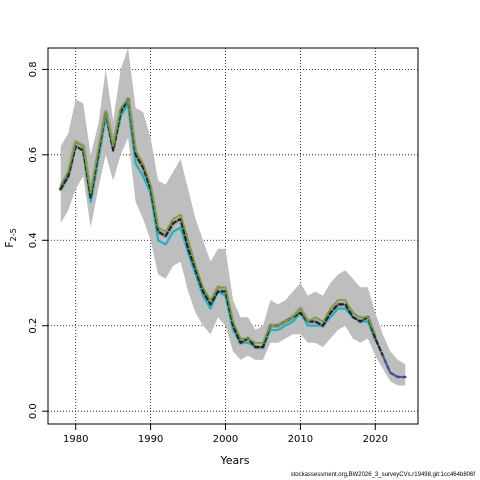 This screenshot has height=480, width=480. I want to click on x-tick-label: 2010, so click(300, 439).